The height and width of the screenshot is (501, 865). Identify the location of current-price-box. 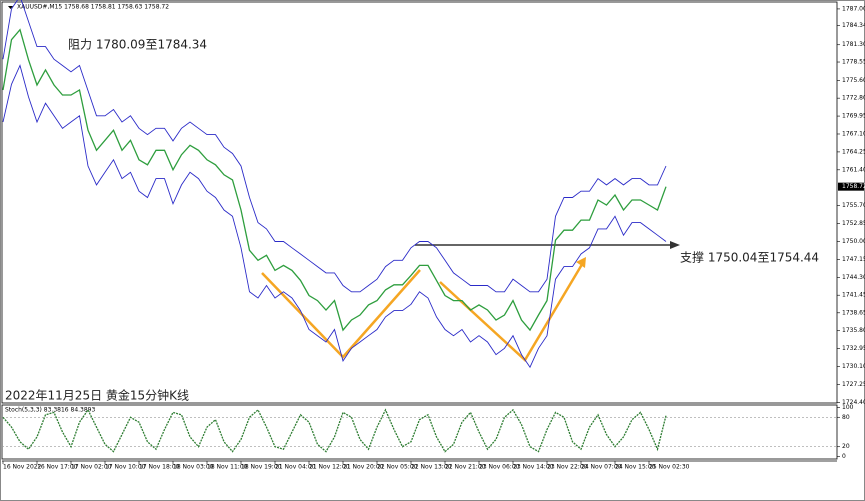
(851, 186).